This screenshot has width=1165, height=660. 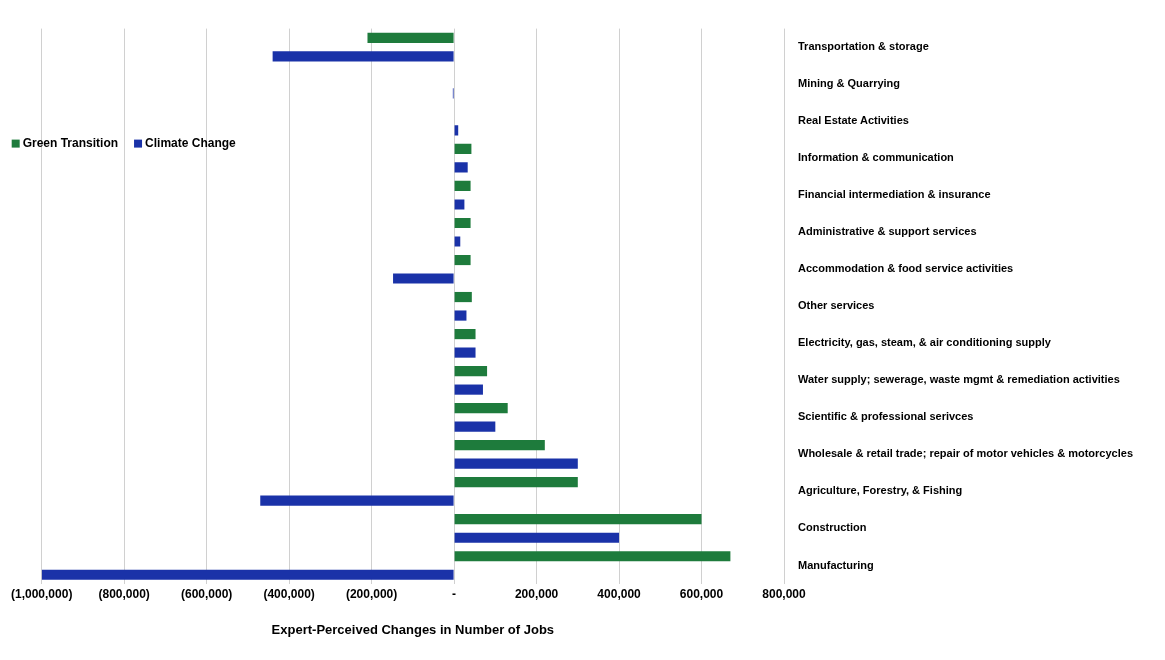 What do you see at coordinates (70, 142) in the screenshot?
I see `legend-label: Green Transition` at bounding box center [70, 142].